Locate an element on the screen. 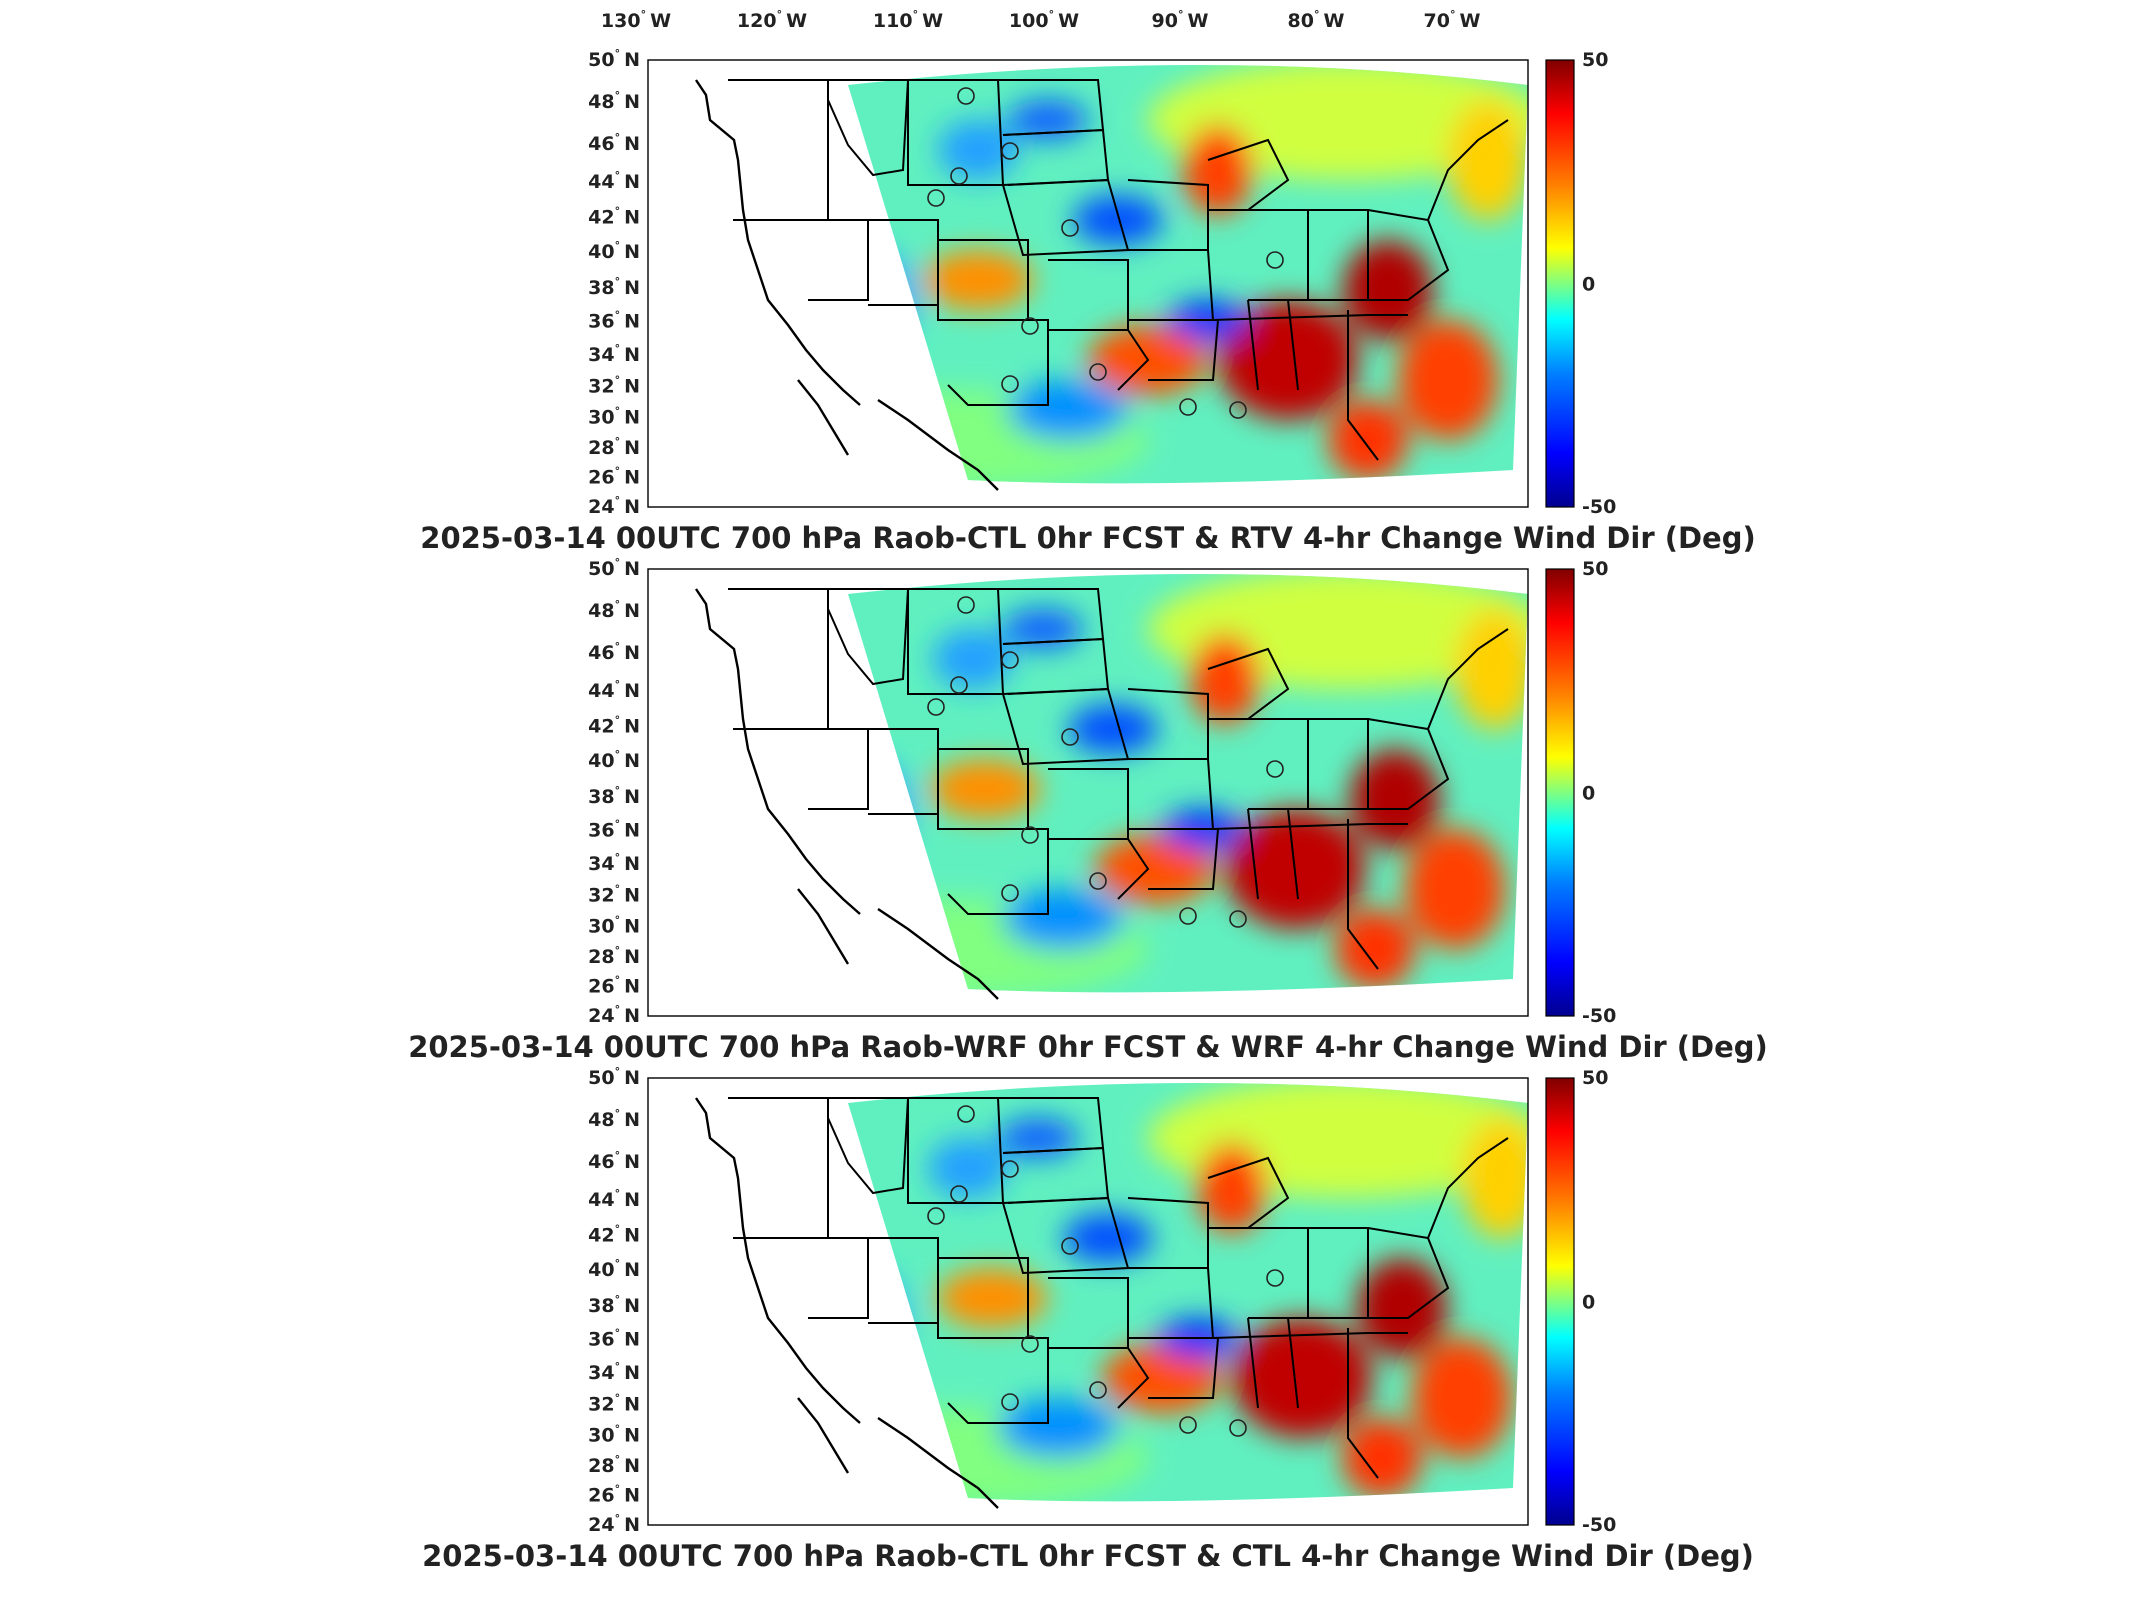  lon-label-130w: 130° W is located at coordinates (636, 20).